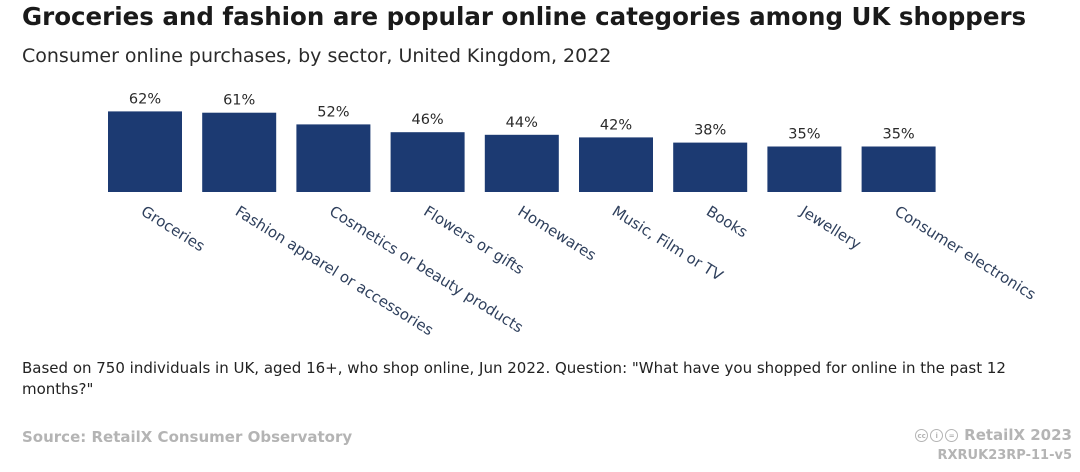 This screenshot has height=472, width=1080. What do you see at coordinates (727, 221) in the screenshot?
I see `category-label: Books` at bounding box center [727, 221].